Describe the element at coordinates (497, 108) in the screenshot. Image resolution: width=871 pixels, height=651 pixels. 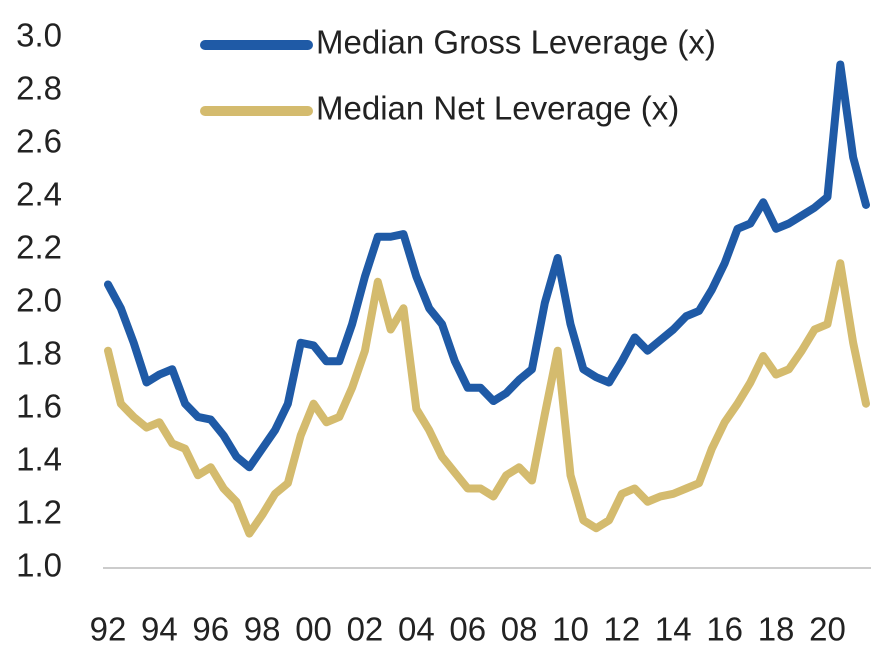
I see `legend-label: Median Net Leverage (x)` at that location.